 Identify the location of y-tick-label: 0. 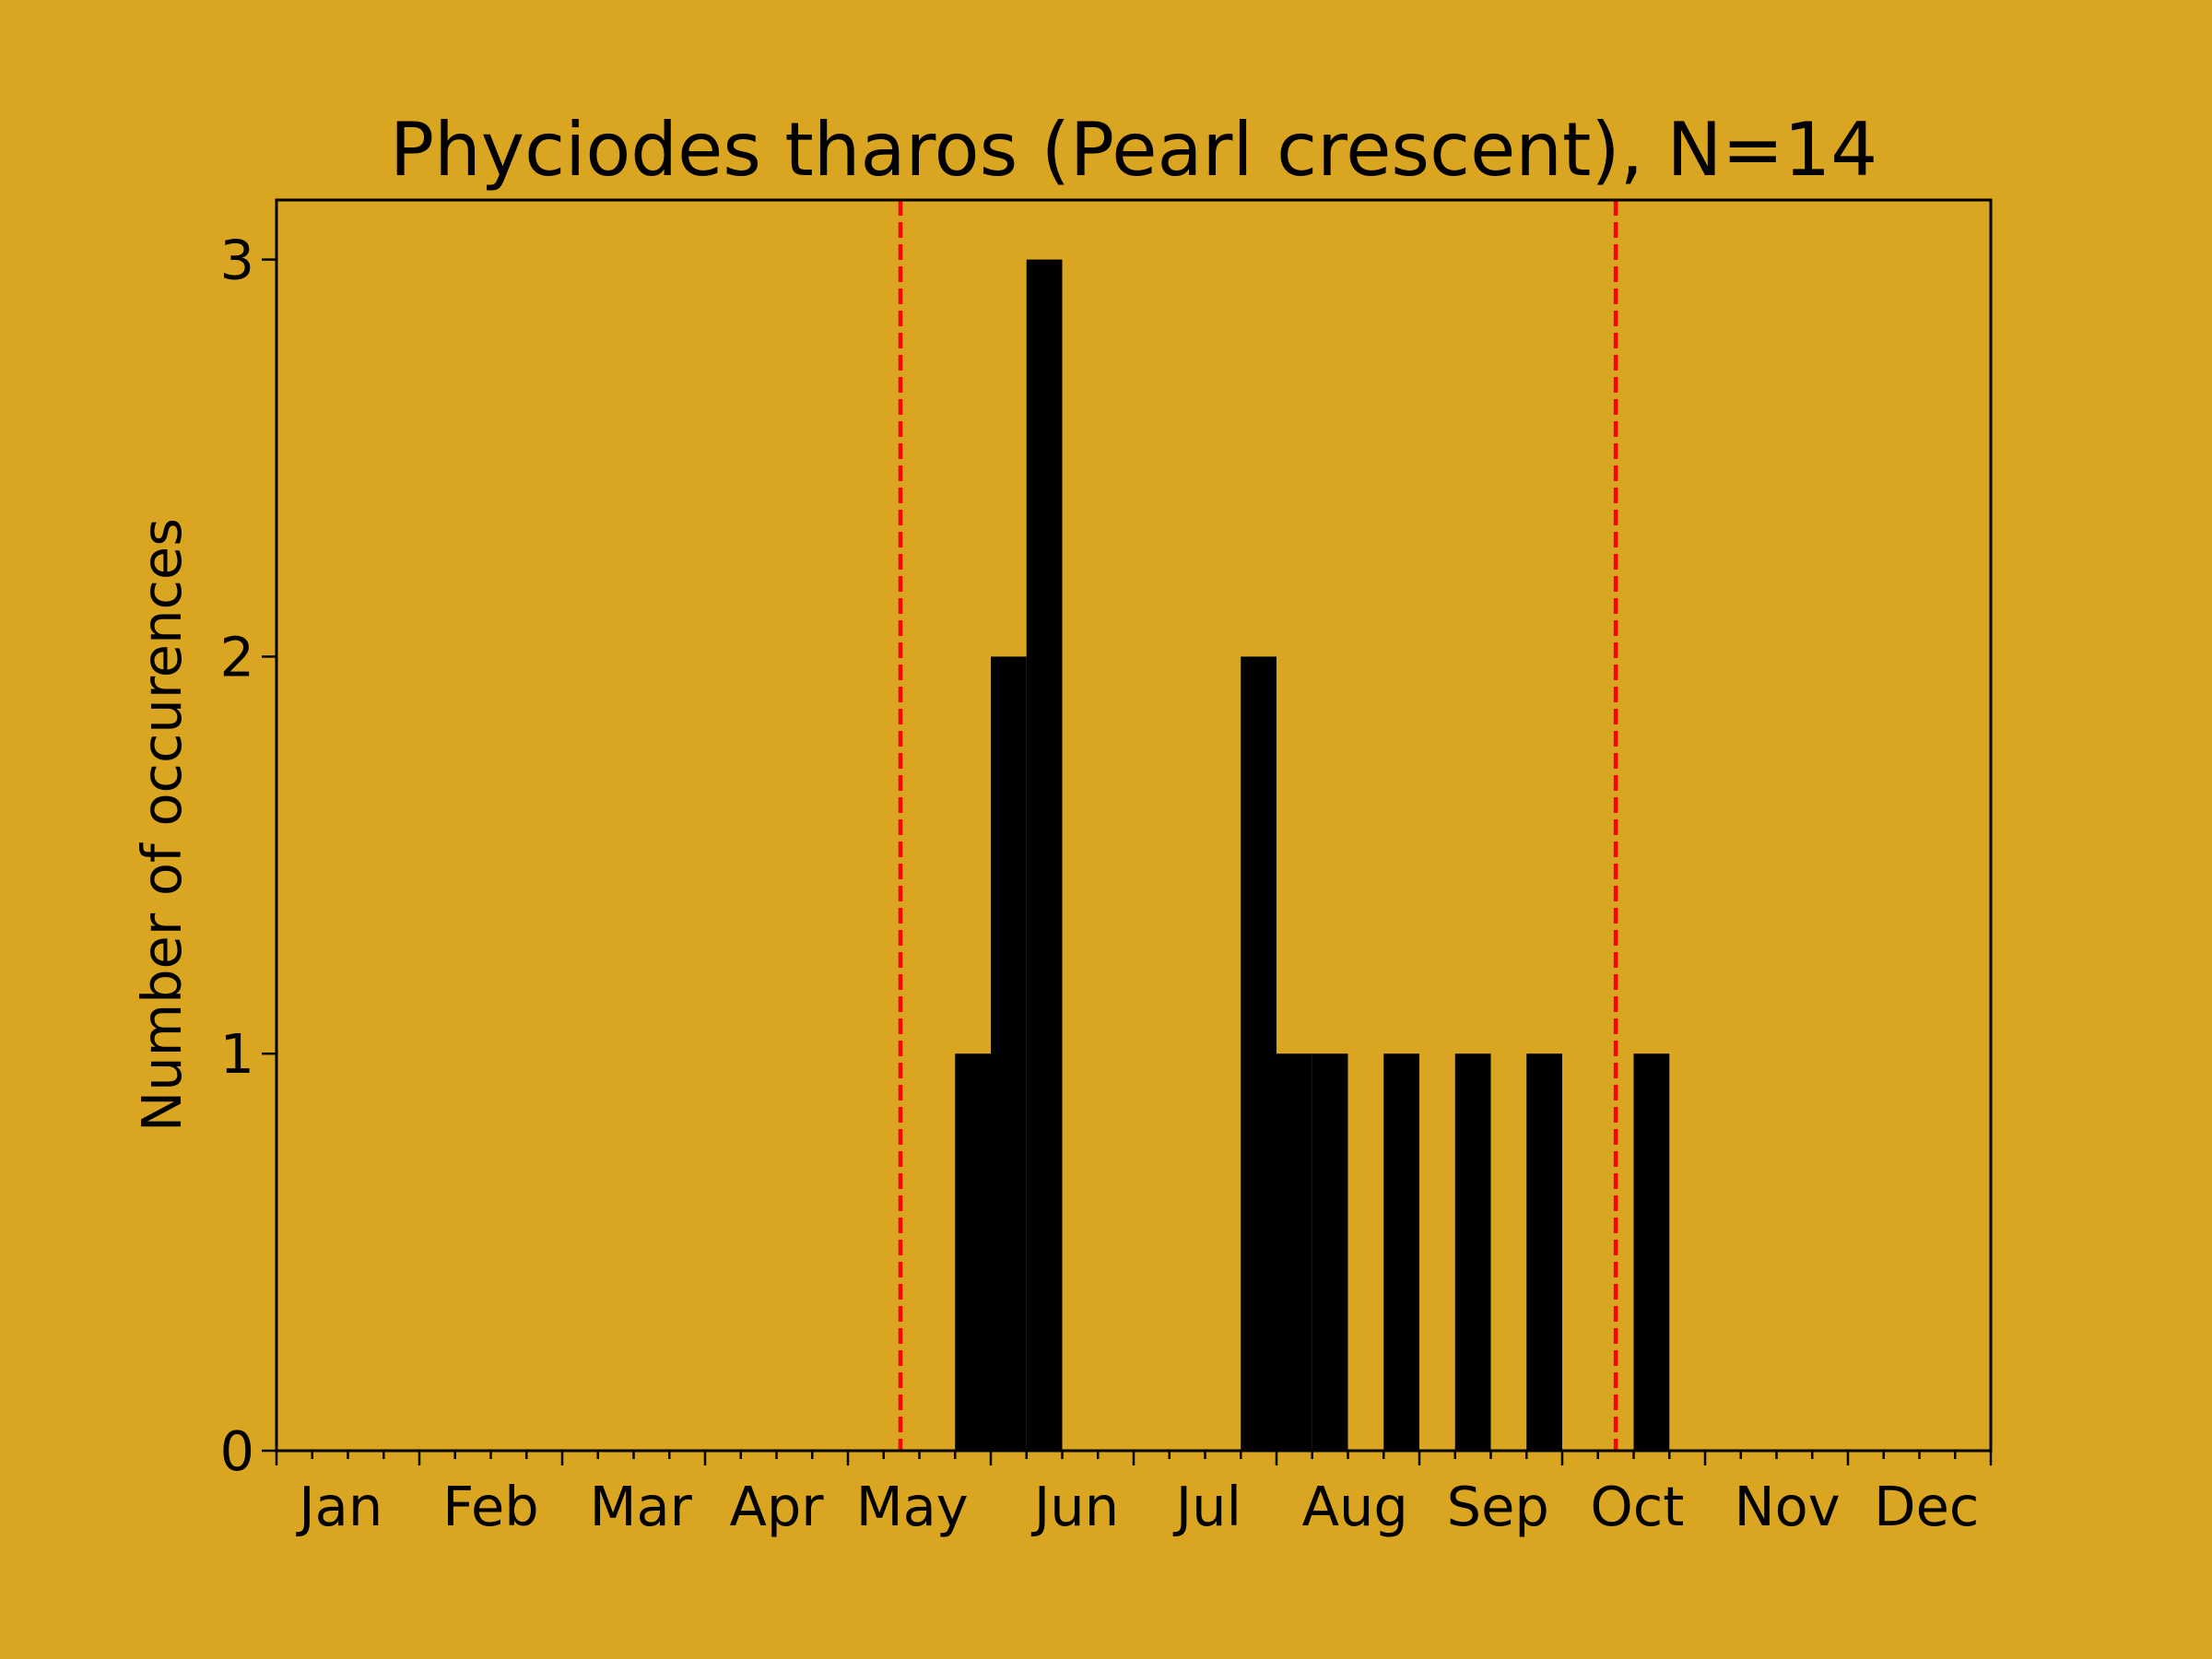
(236, 1451).